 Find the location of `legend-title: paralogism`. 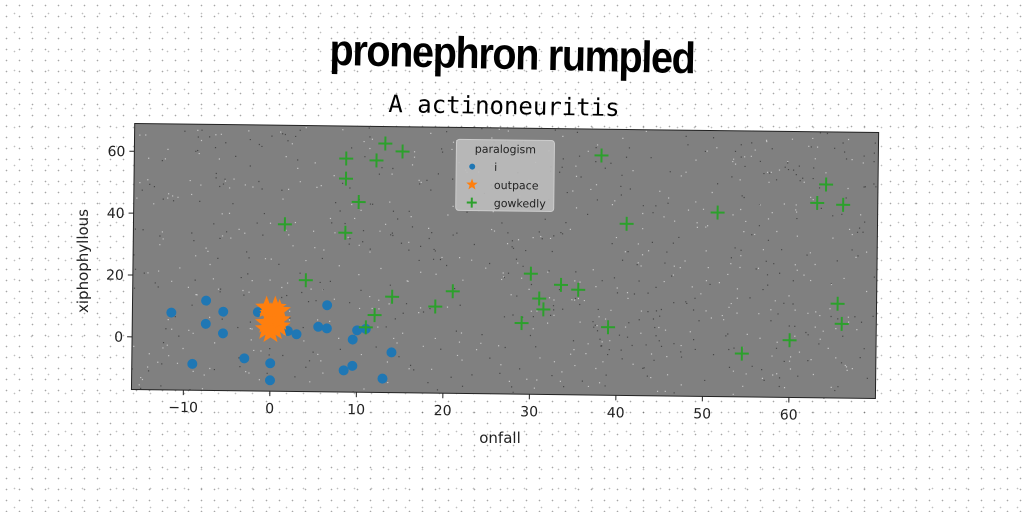

legend-title: paralogism is located at coordinates (505, 150).